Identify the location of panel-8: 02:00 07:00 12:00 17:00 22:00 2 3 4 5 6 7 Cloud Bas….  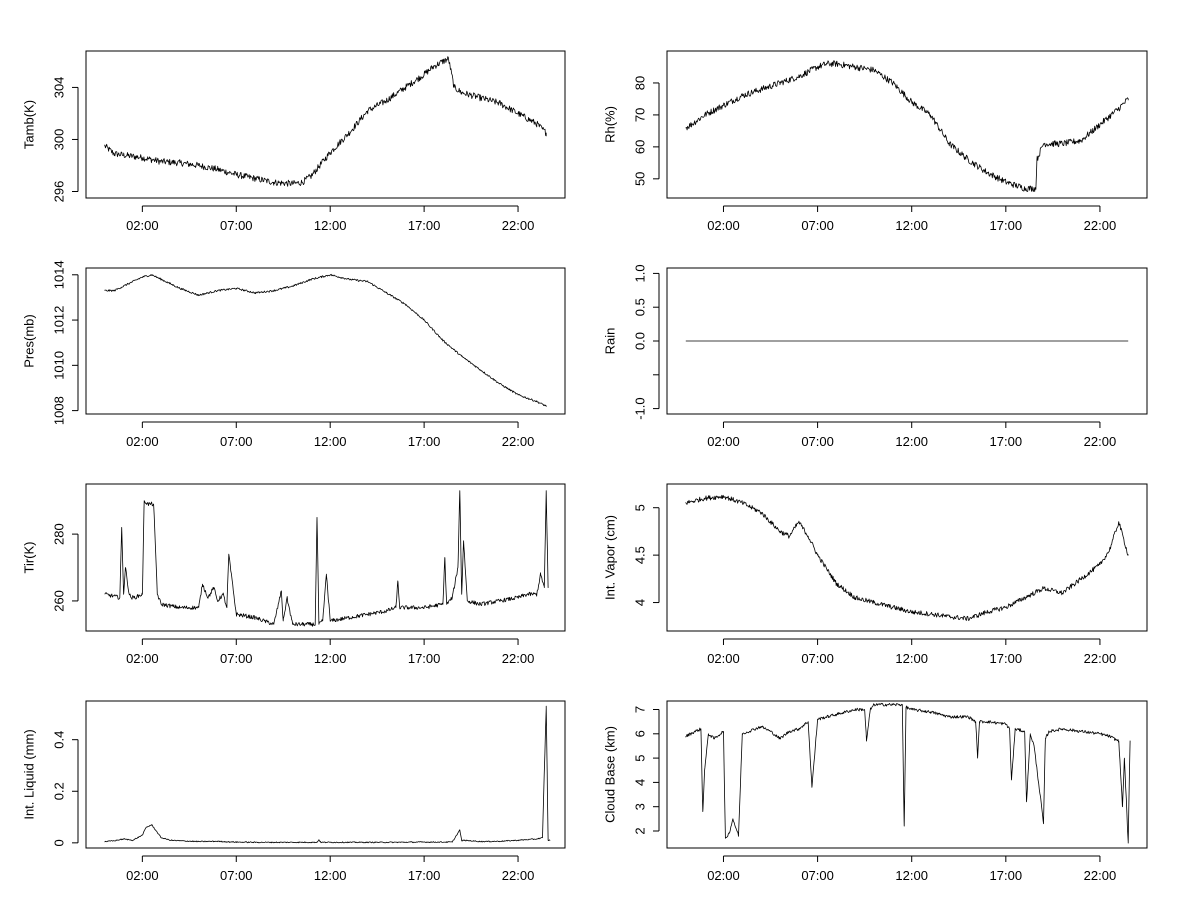
(875, 791).